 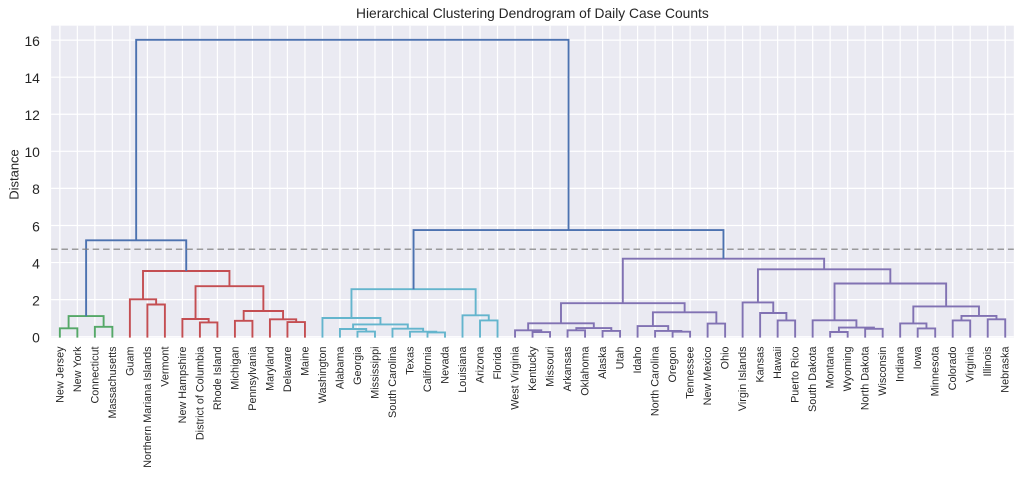 I want to click on svg-text: Virginia, so click(x=971, y=365).